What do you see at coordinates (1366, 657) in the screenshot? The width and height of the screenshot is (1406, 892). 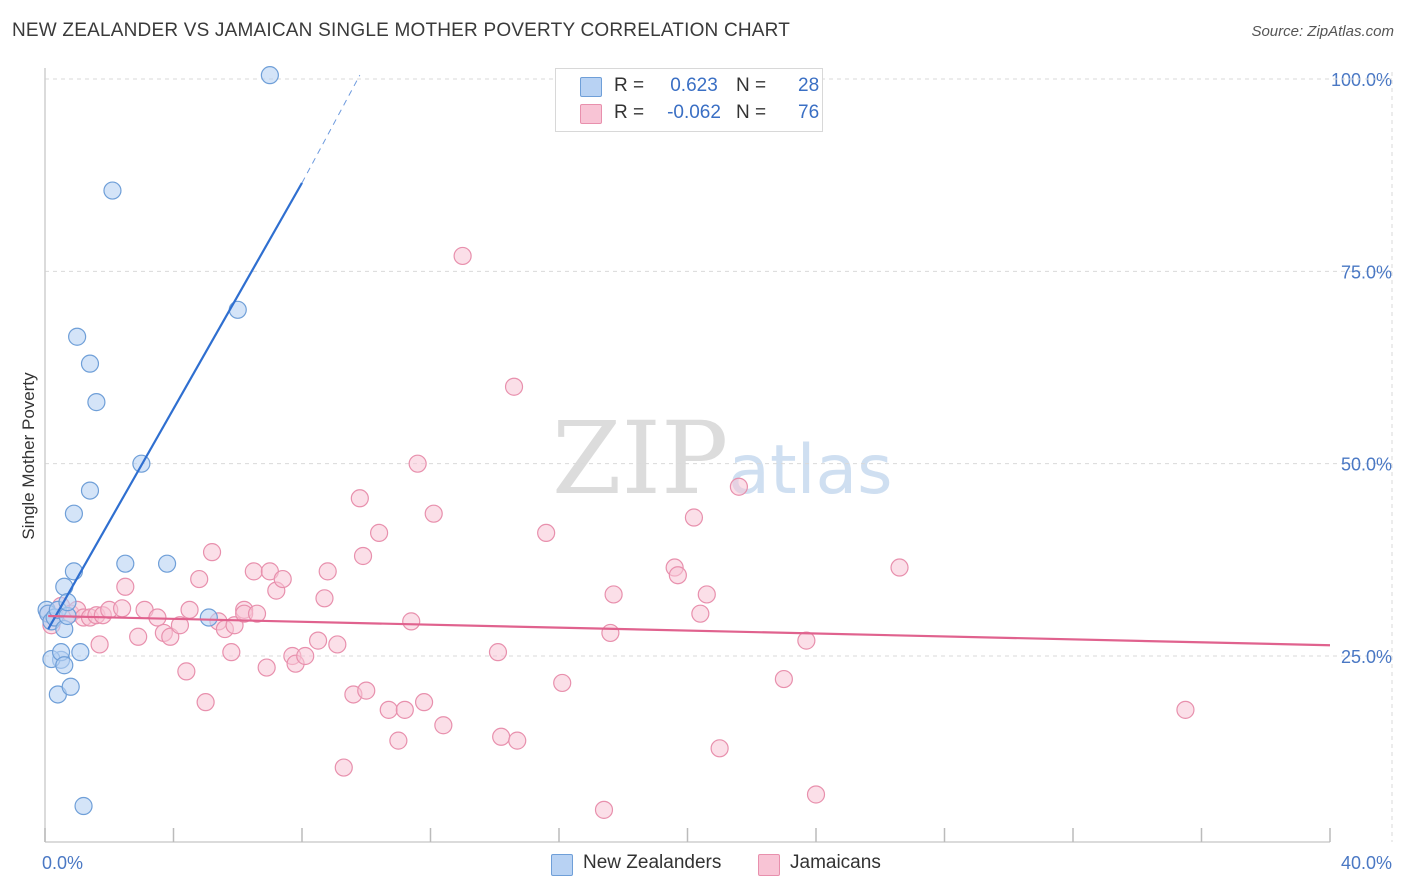 I see `y-tick-label: 25.0%` at bounding box center [1366, 657].